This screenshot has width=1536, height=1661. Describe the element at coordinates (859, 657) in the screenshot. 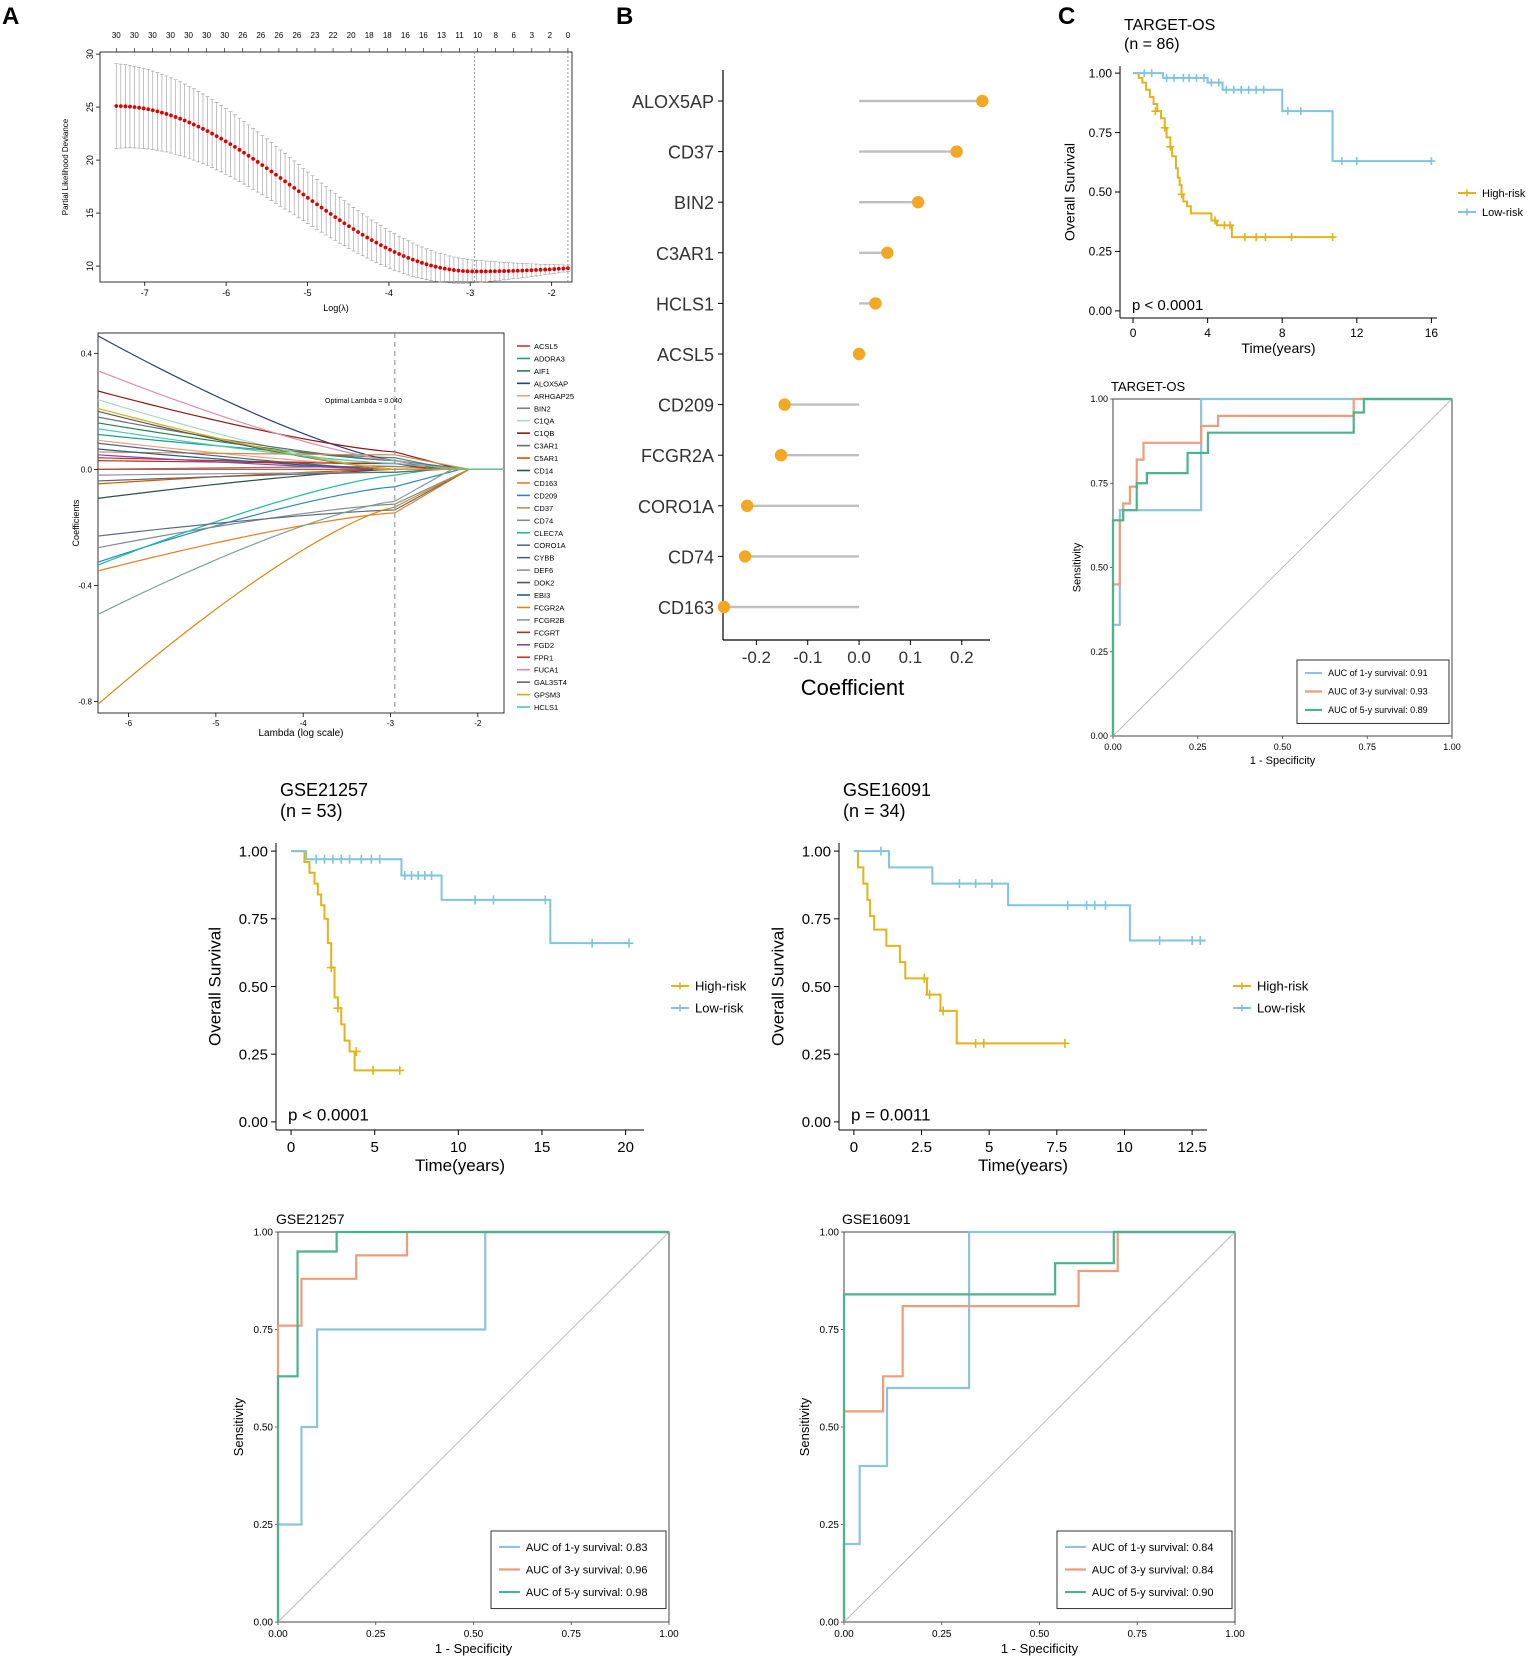

I see `x-tick-label: 0.0` at that location.